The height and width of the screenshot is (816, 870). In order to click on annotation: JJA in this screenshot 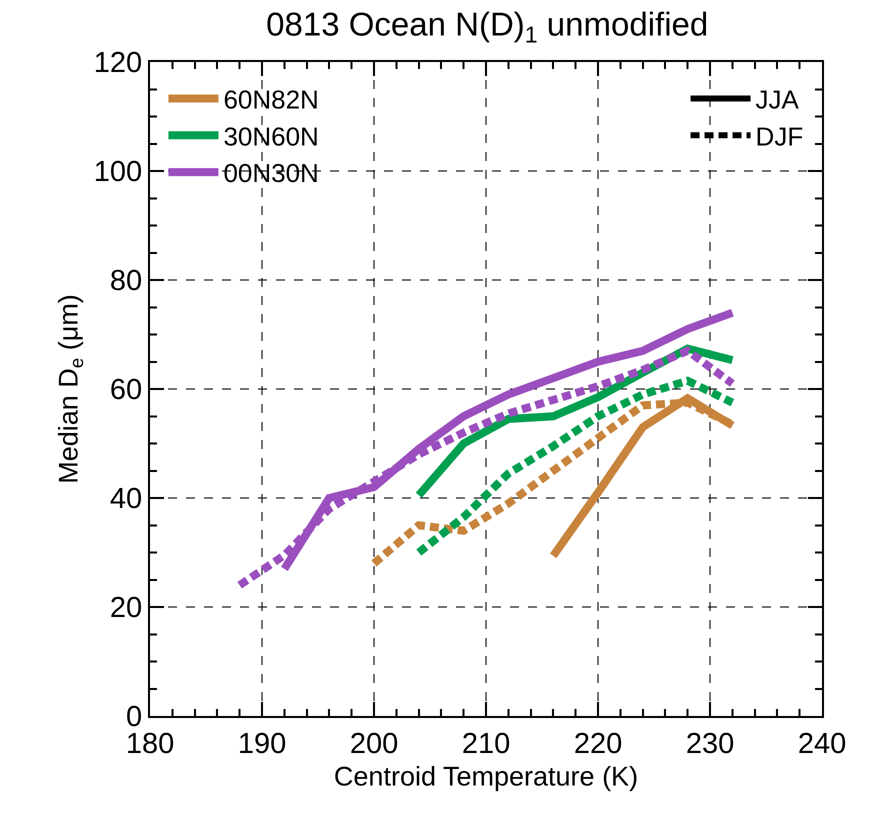, I will do `click(778, 99)`.